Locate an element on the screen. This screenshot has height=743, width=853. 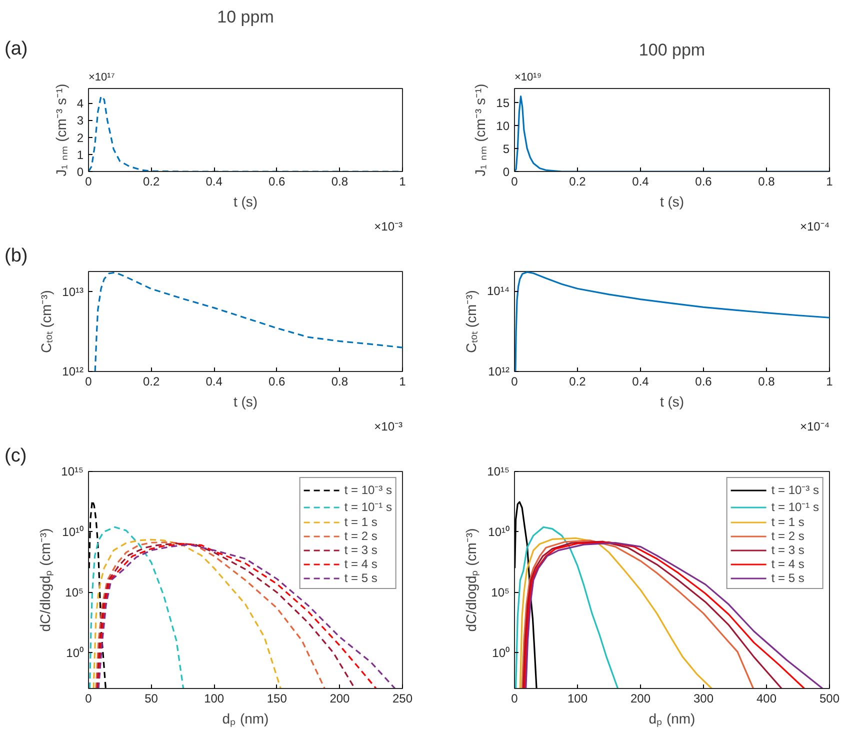
x-tick-label: 500 is located at coordinates (829, 699).